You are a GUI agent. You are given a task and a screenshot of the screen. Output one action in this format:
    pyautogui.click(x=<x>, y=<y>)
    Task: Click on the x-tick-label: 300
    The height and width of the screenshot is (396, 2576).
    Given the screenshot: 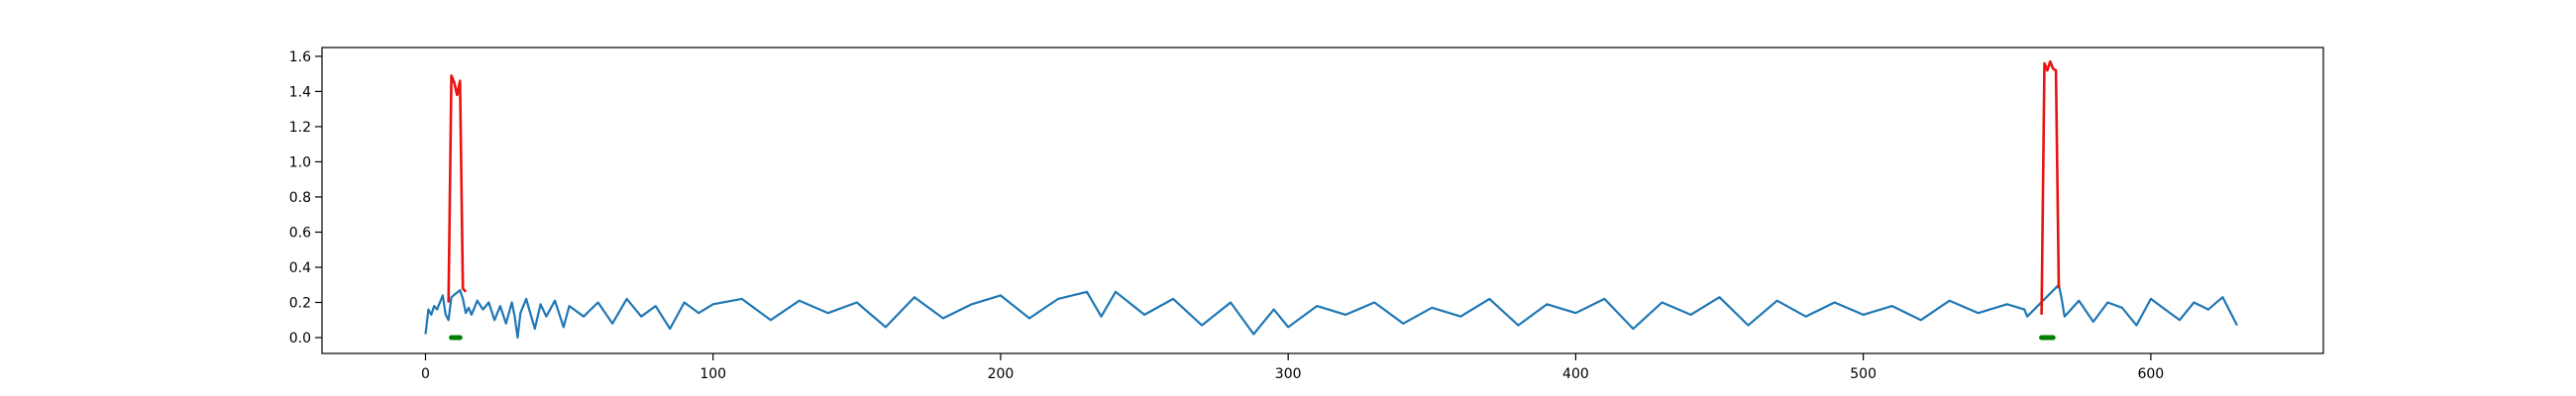 What is the action you would take?
    pyautogui.click(x=1288, y=374)
    